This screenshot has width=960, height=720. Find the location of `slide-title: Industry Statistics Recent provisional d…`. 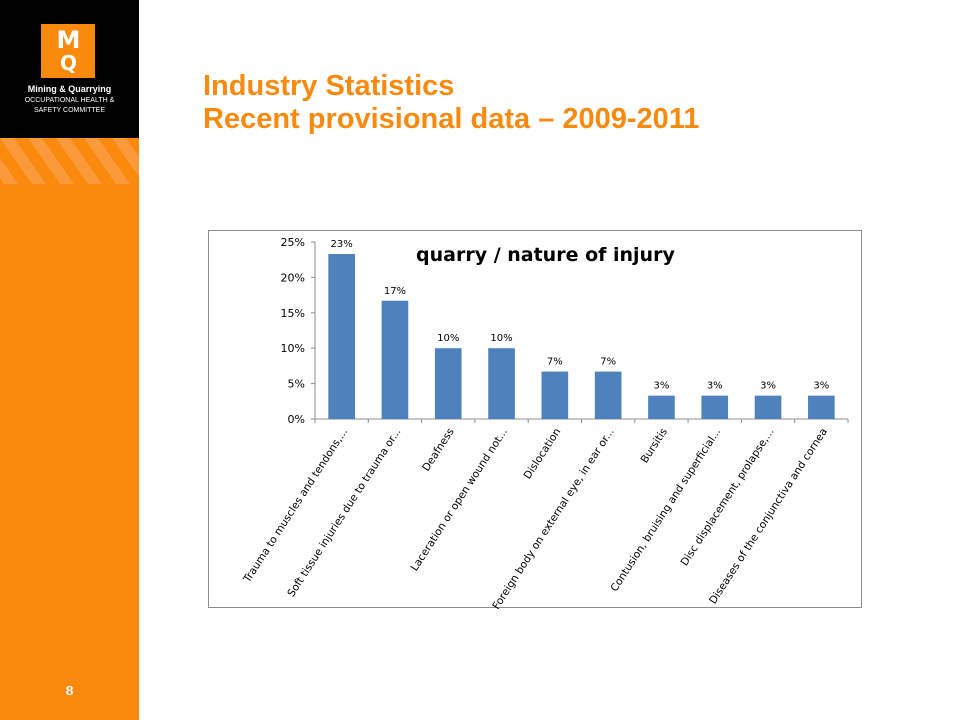

slide-title: Industry Statistics Recent provisional d… is located at coordinates (451, 103).